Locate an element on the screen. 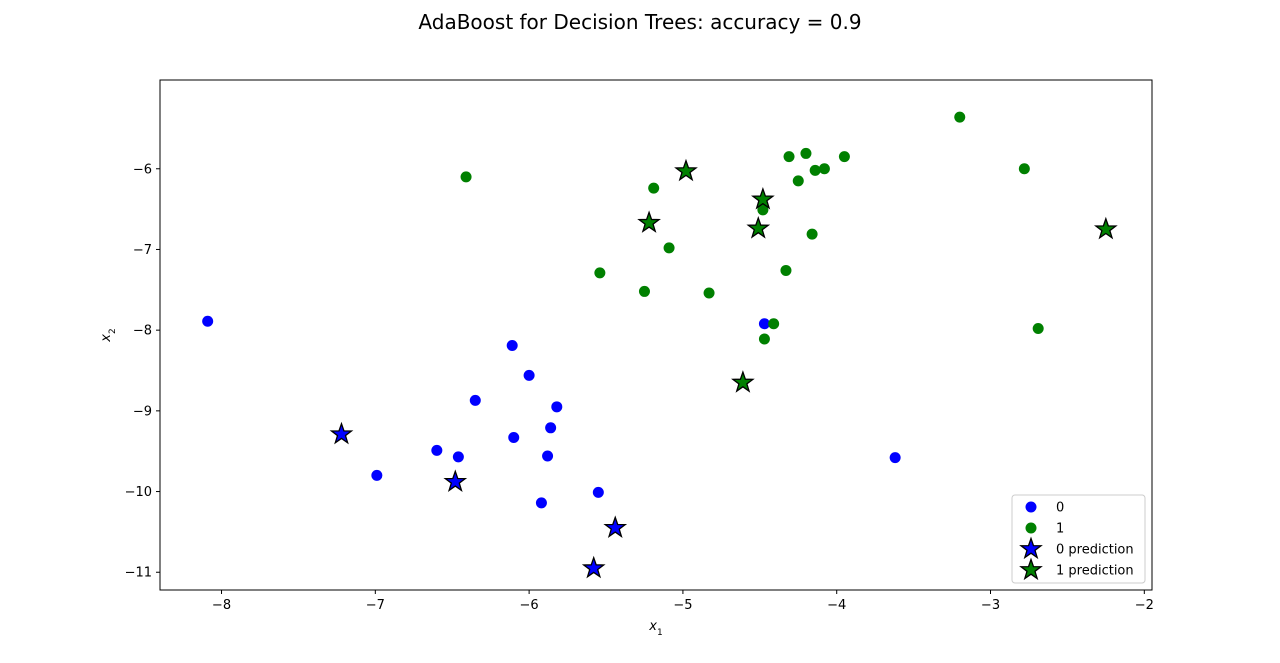 This screenshot has width=1280, height=663. legend-label: 0 prediction is located at coordinates (1095, 550).